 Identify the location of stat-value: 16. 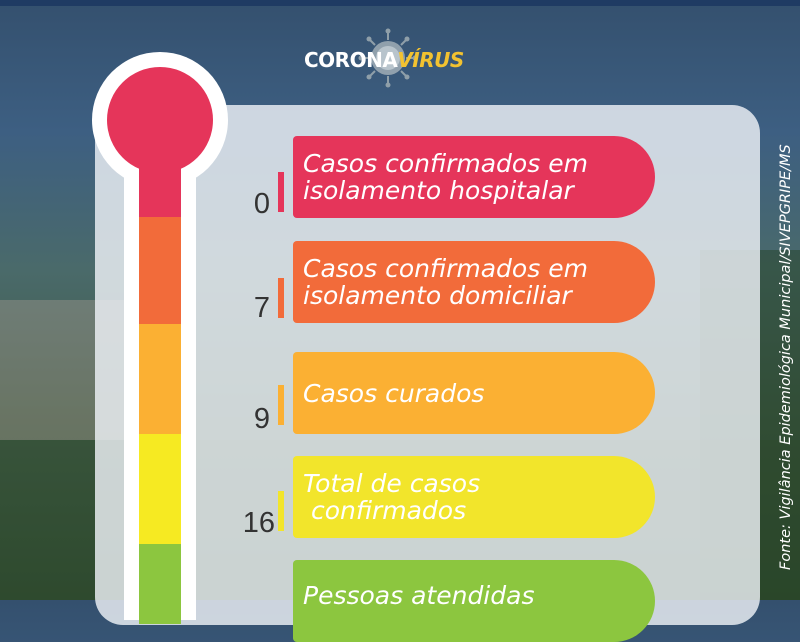
(258, 523).